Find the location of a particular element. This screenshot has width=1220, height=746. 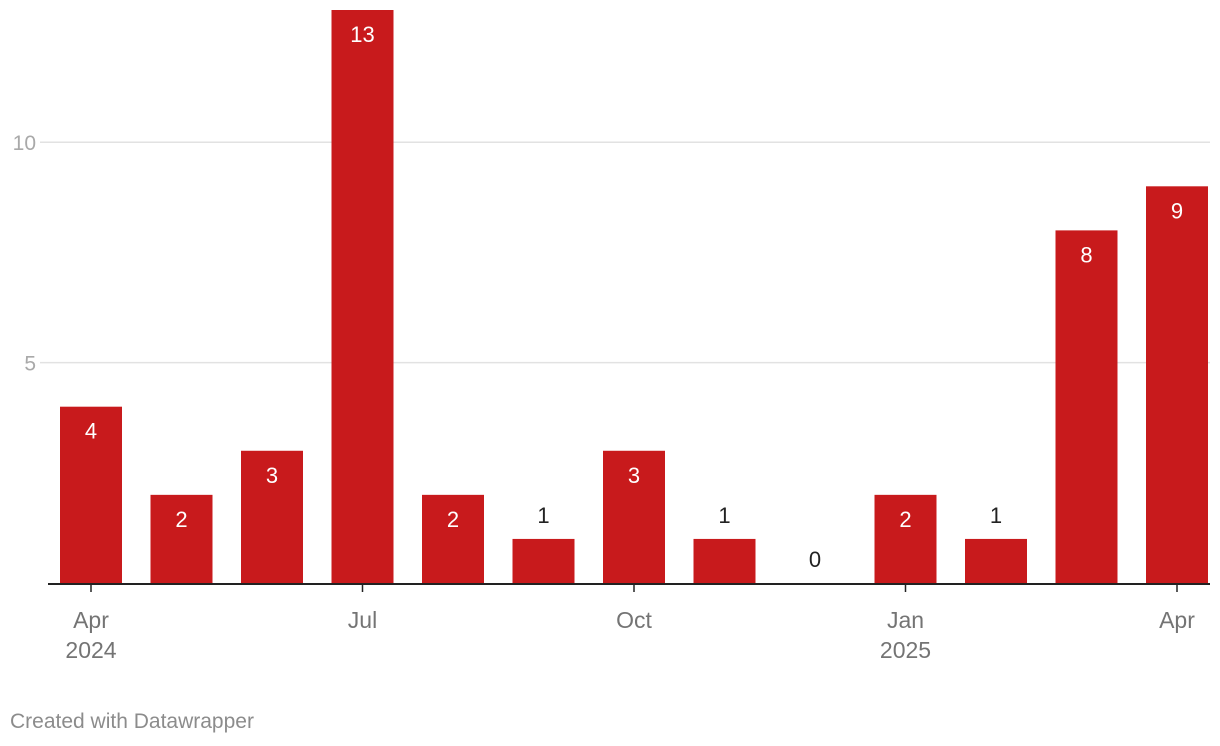

x-axis-ticks: Apr 2024 Jul Oct Jan 2025 Apr is located at coordinates (630, 623).